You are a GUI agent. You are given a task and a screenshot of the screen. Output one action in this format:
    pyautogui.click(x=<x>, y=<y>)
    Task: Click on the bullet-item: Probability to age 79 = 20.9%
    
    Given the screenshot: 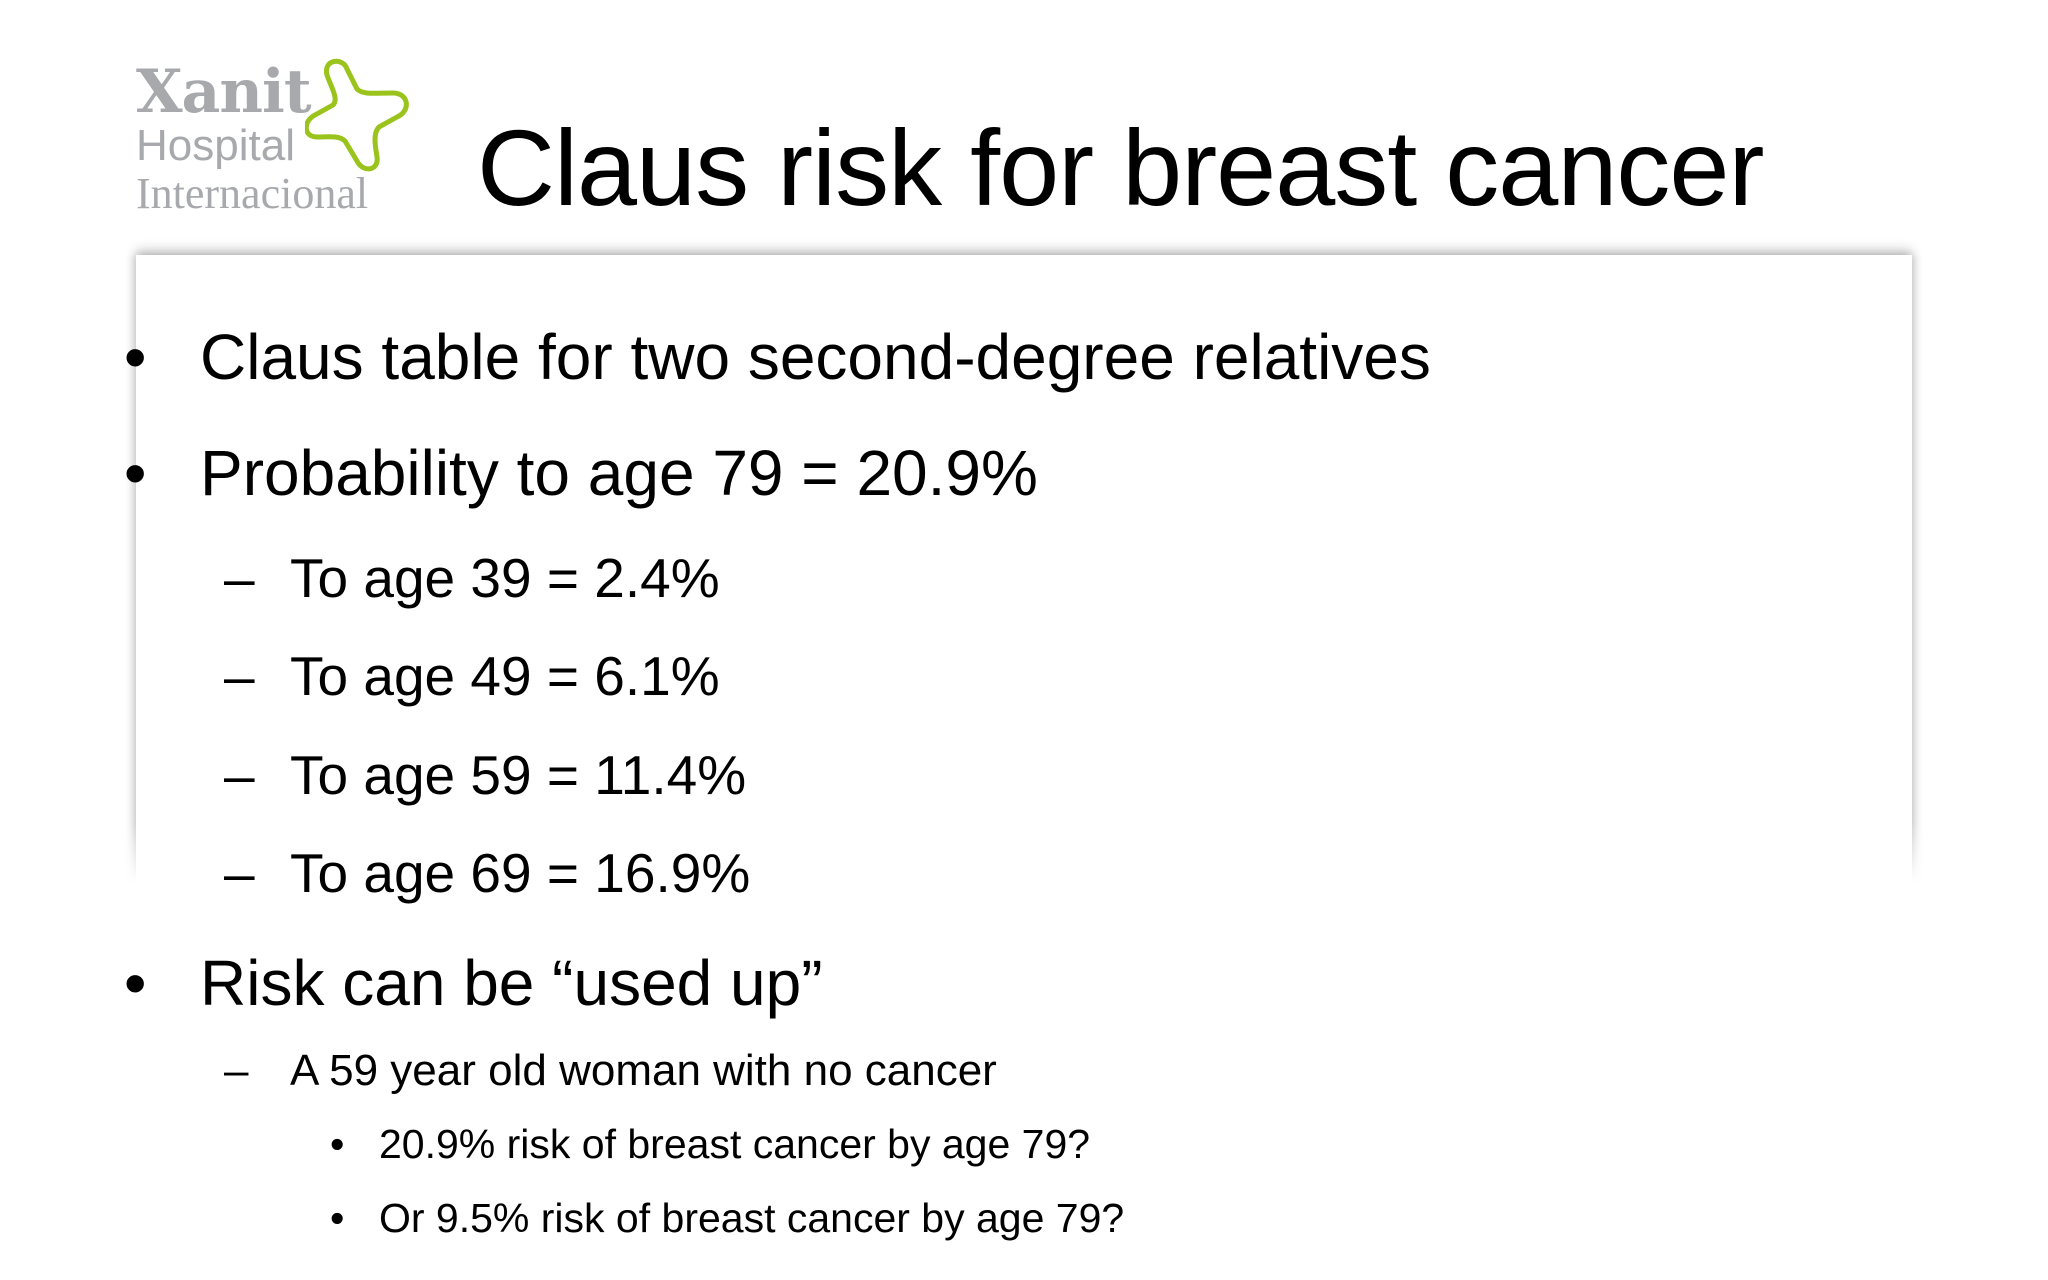 What is the action you would take?
    pyautogui.click(x=619, y=473)
    